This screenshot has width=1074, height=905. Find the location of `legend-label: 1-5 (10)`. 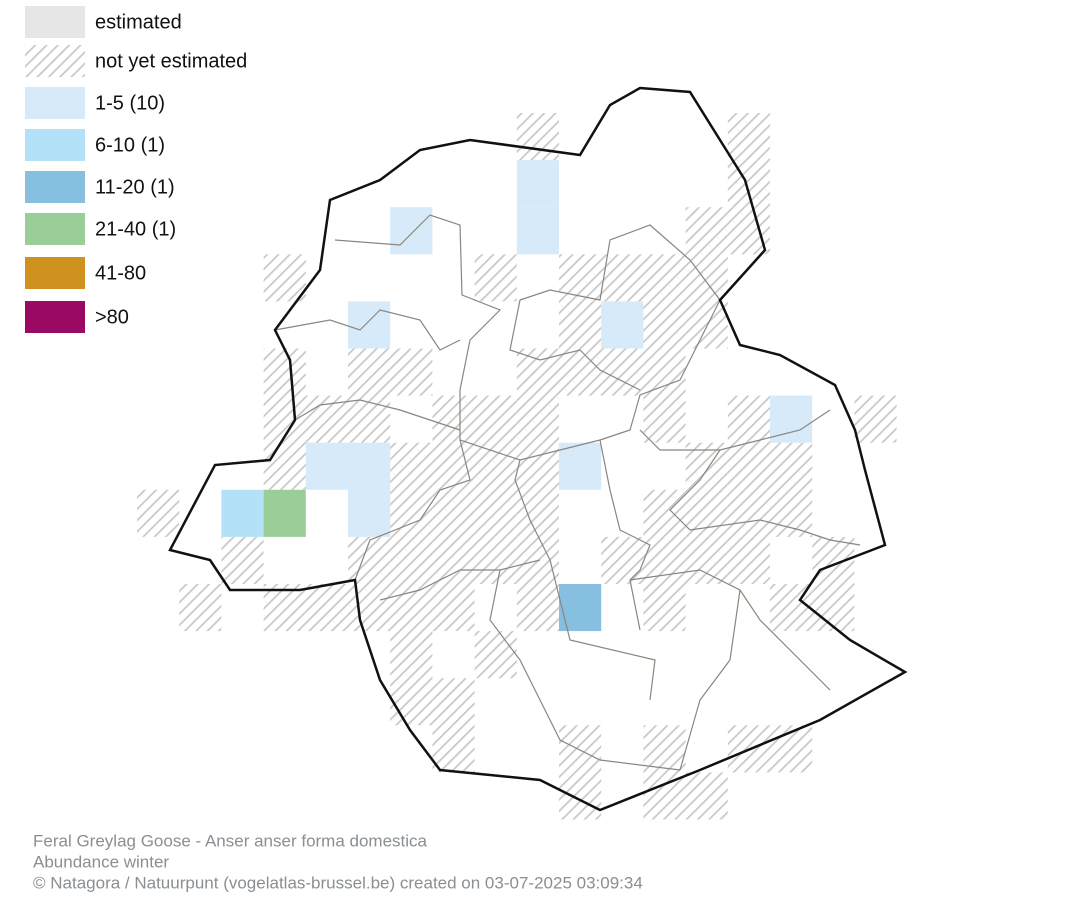

legend-label: 1-5 (10) is located at coordinates (130, 103).